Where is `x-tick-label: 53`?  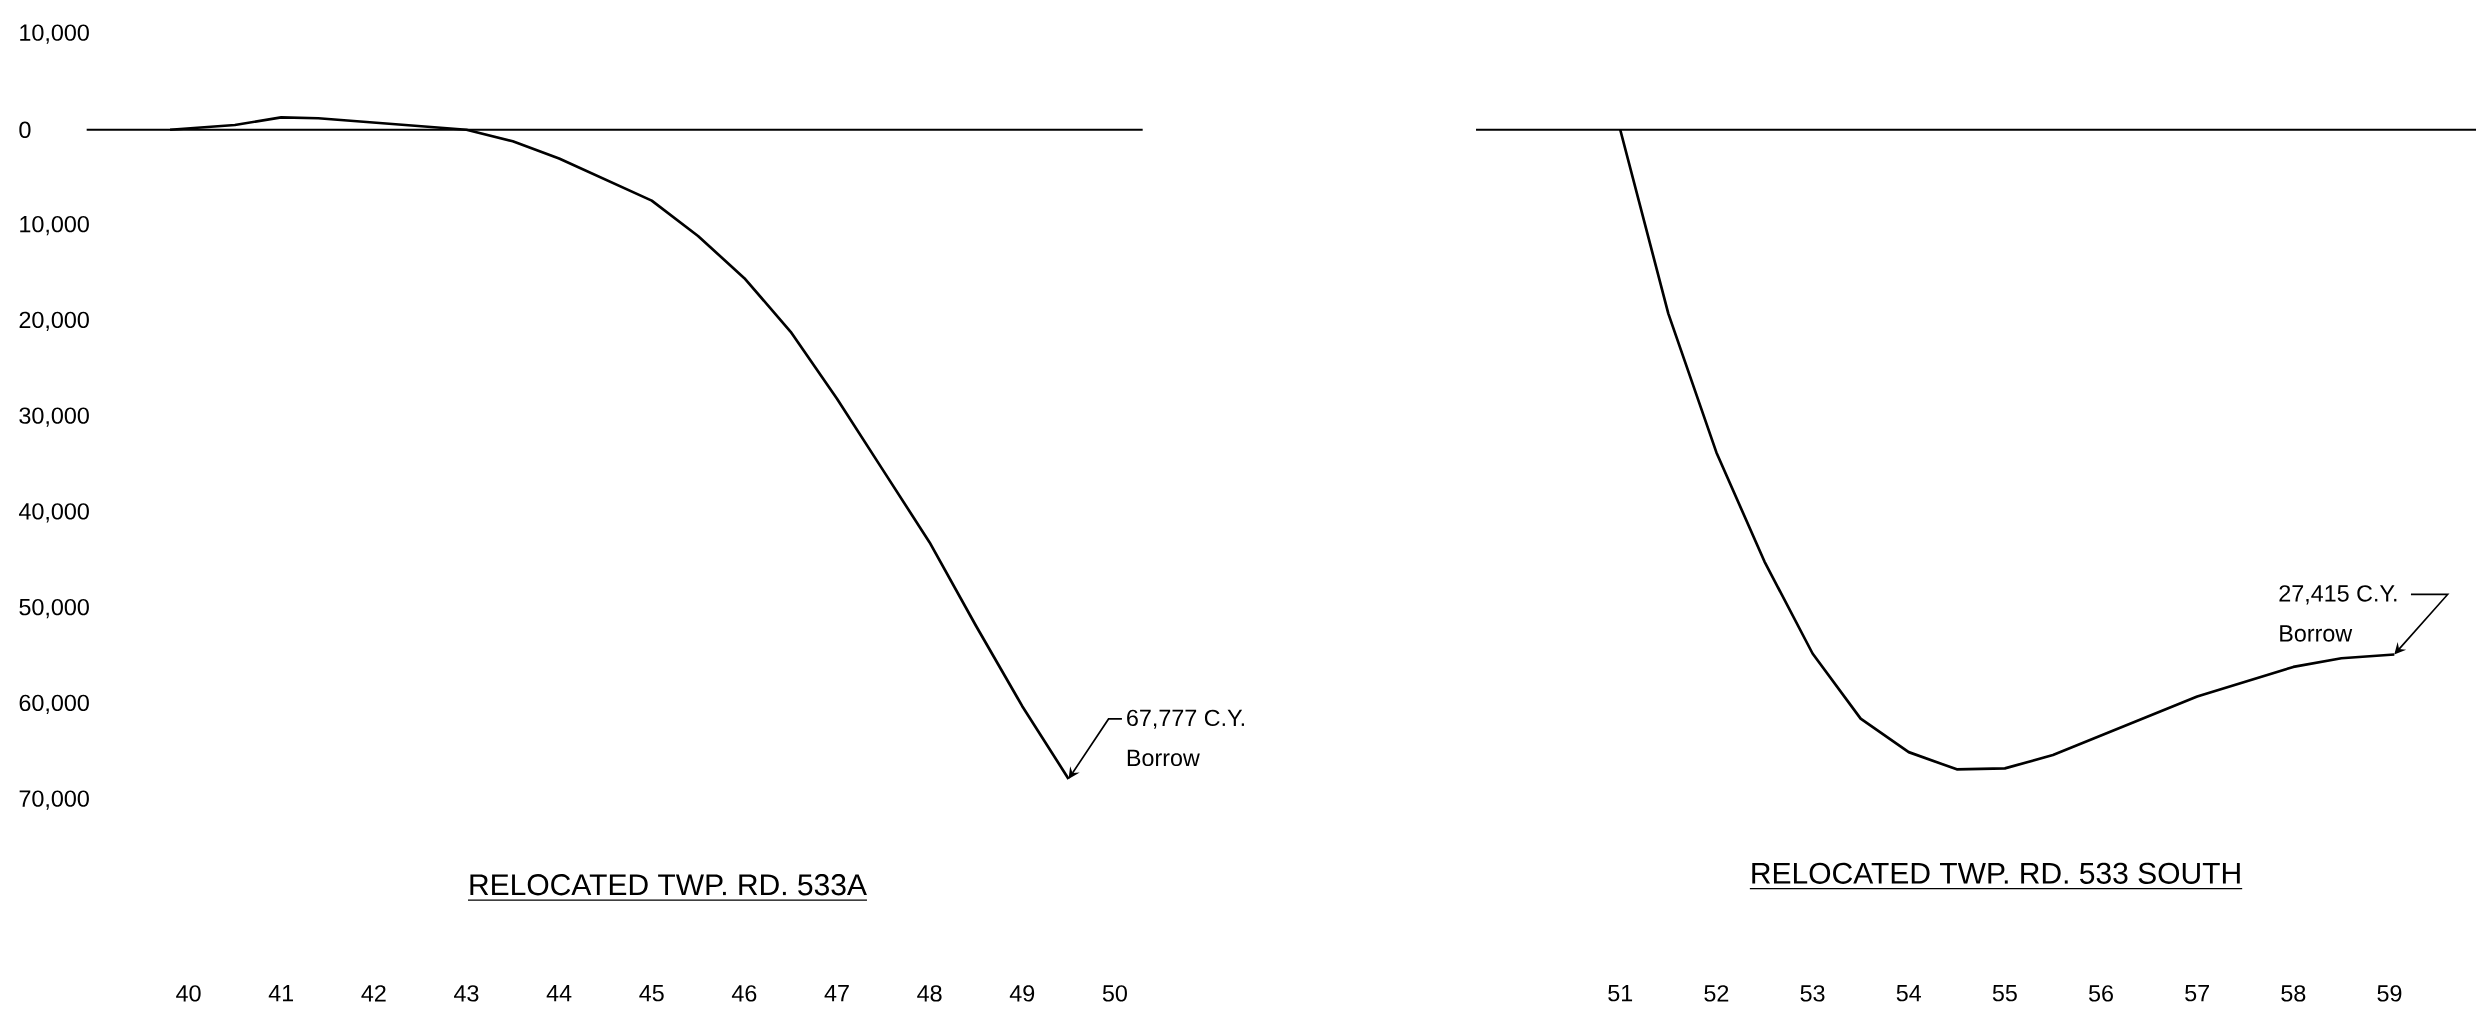
x-tick-label: 53 is located at coordinates (1812, 993).